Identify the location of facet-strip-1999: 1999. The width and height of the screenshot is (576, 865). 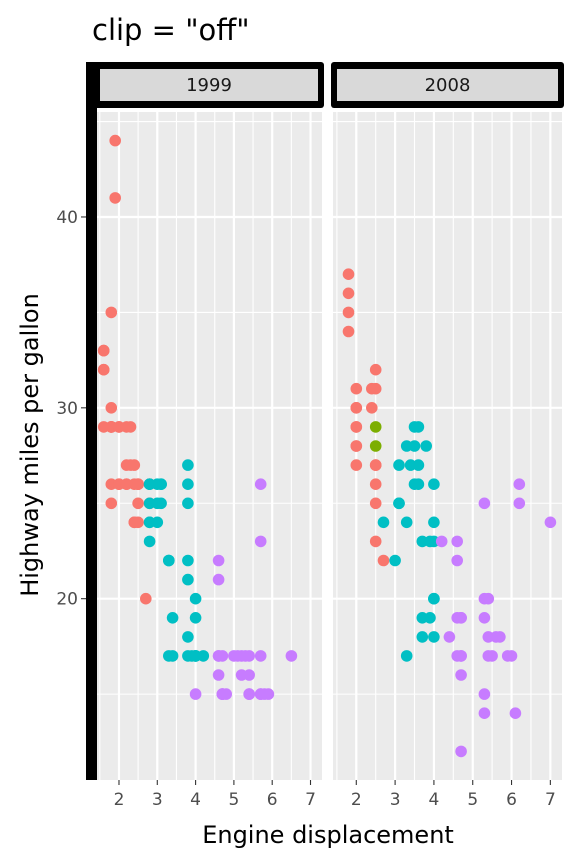
(209, 85).